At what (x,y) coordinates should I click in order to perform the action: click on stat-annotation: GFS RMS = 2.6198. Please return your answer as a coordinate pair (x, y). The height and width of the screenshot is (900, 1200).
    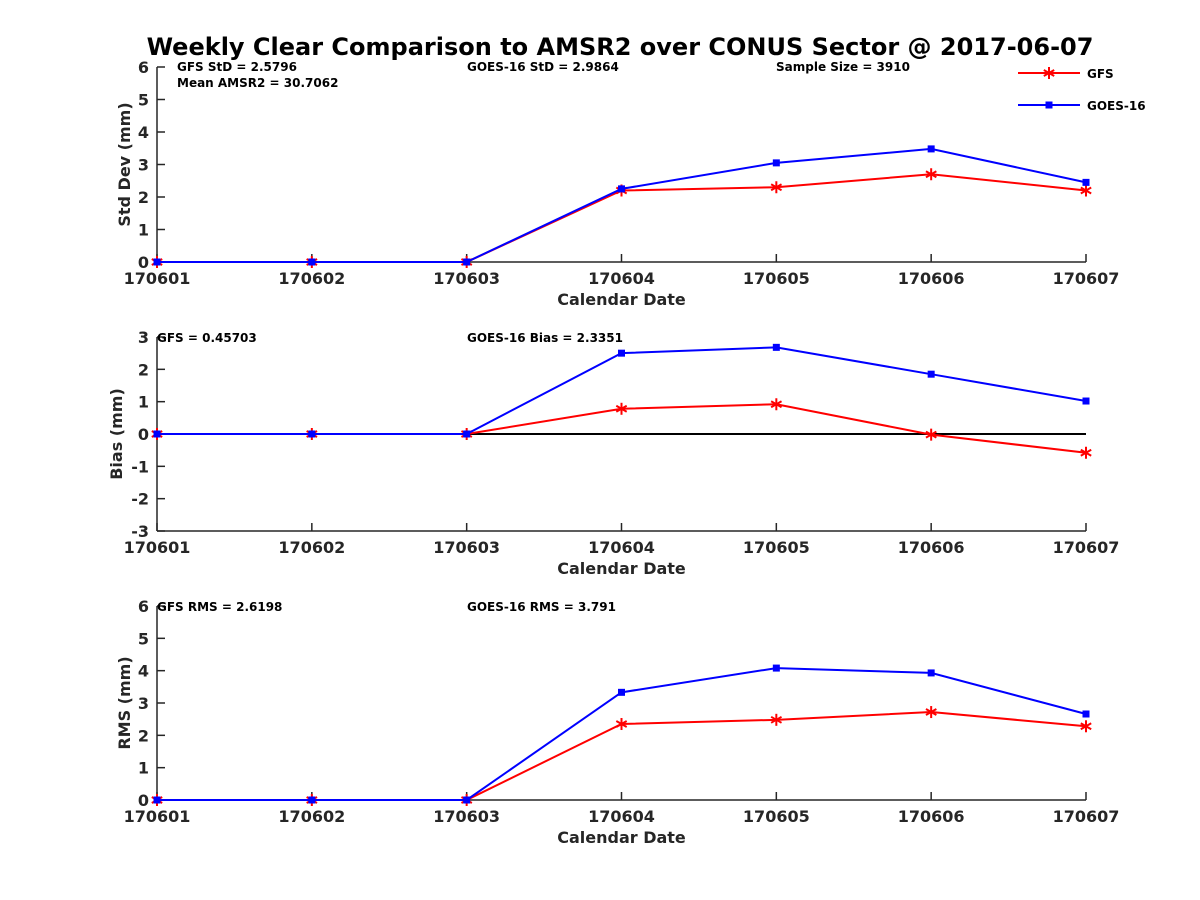
    Looking at the image, I should click on (219, 607).